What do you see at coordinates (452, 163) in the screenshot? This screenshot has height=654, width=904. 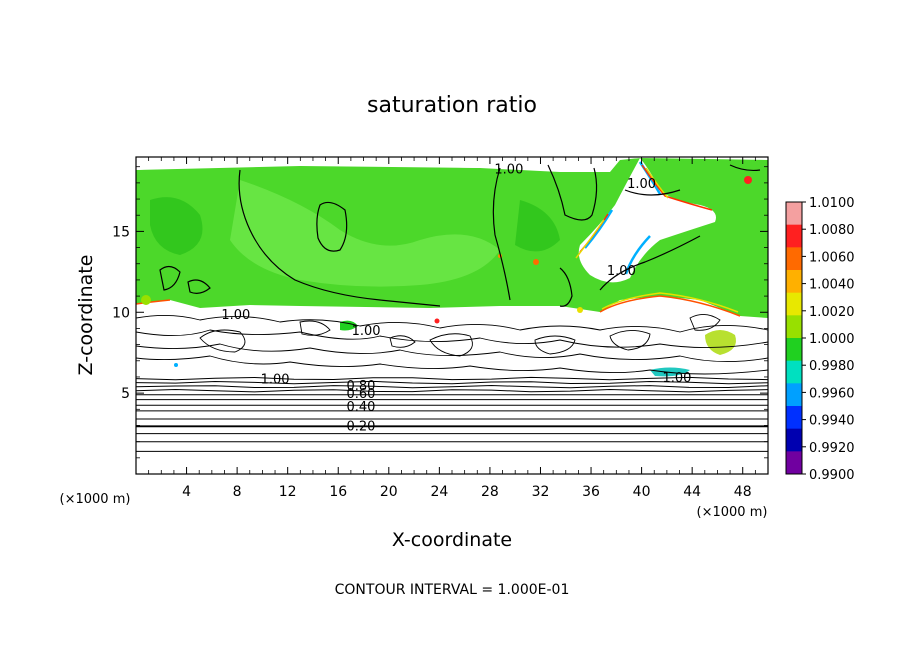 I see `top-white-band` at bounding box center [452, 163].